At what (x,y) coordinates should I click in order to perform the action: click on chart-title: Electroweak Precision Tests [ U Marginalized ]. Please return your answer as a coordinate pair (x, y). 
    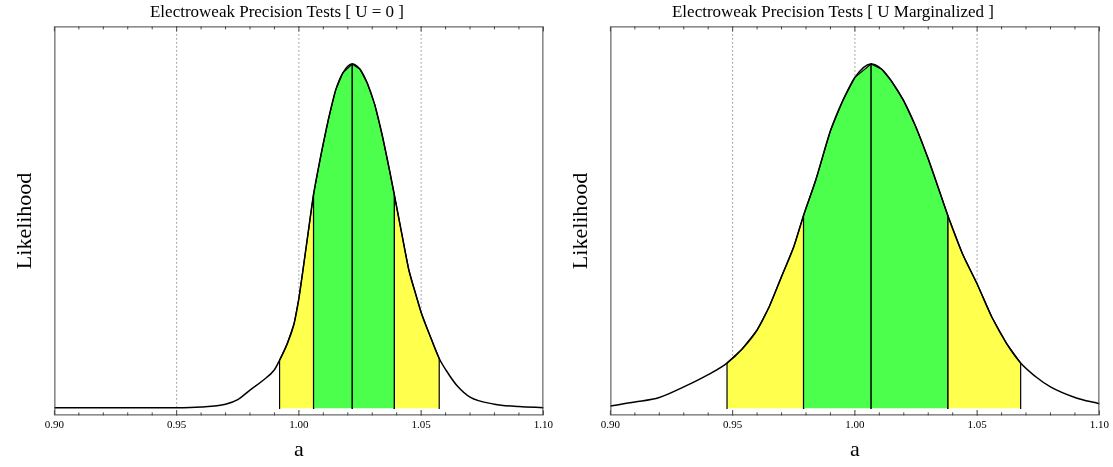
    Looking at the image, I should click on (833, 11).